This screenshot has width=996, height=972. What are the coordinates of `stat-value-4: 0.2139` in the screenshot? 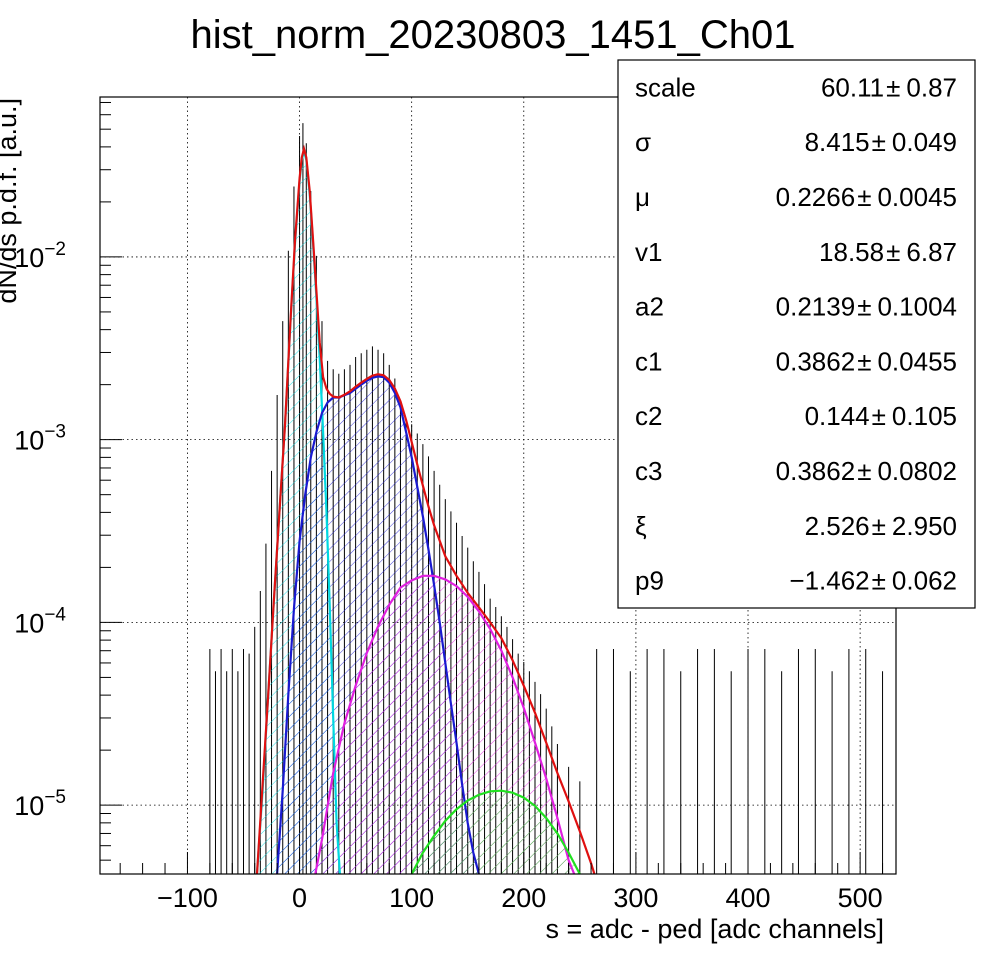 It's located at (816, 307).